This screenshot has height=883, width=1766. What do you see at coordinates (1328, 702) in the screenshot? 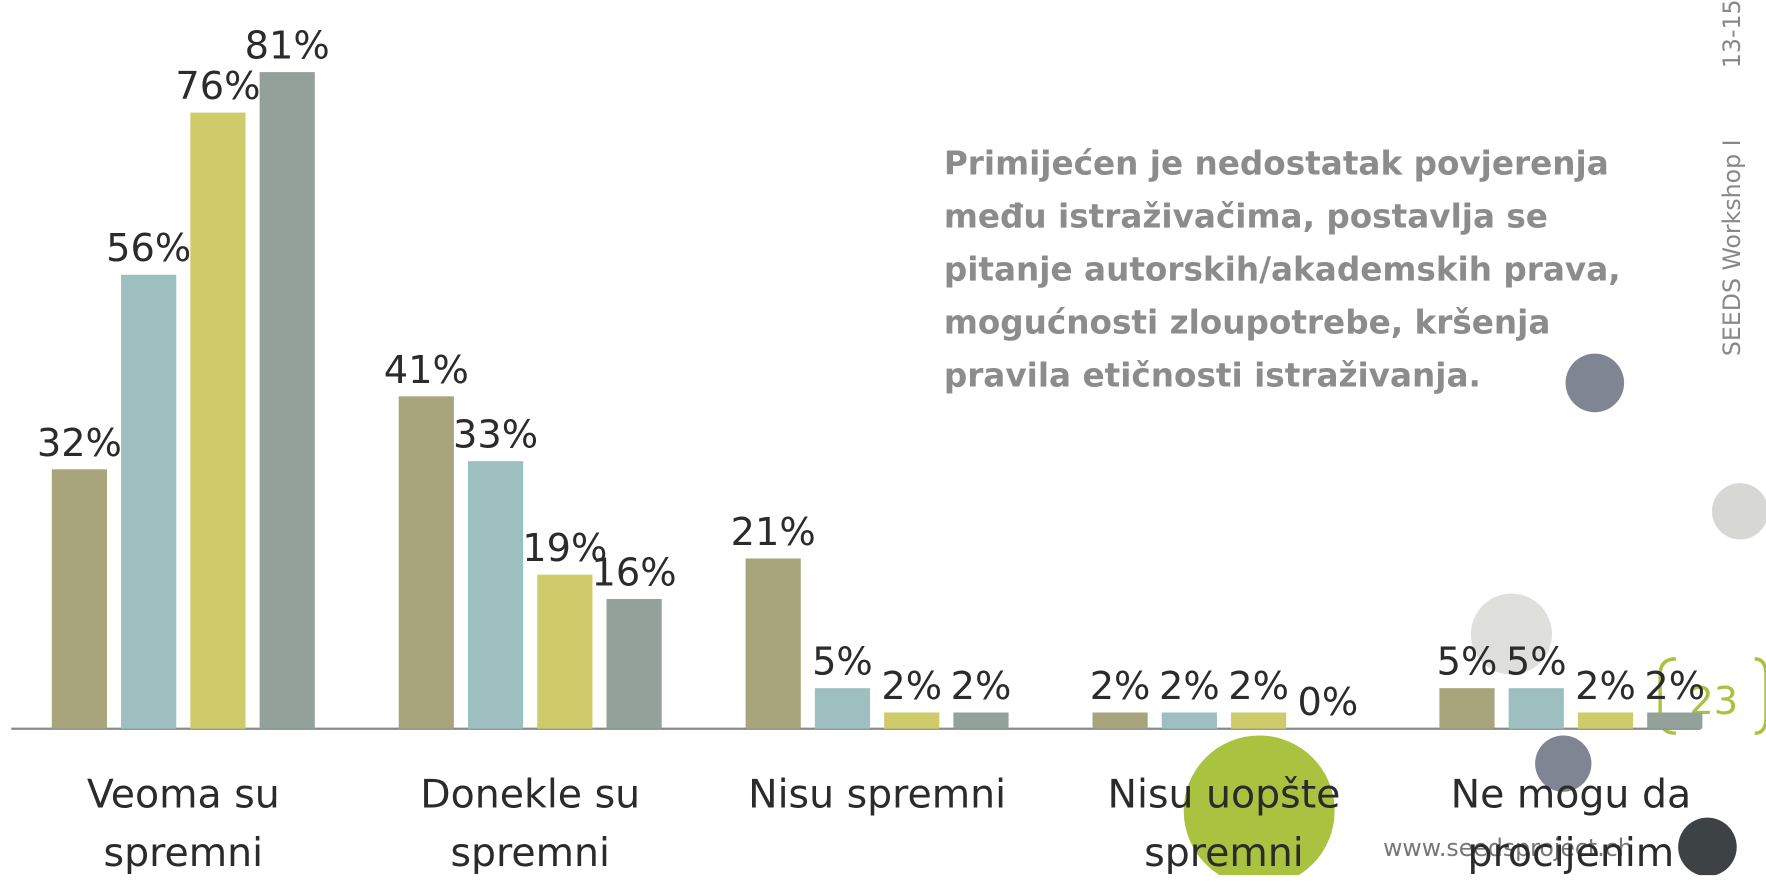
I see `data-label: 0%` at bounding box center [1328, 702].